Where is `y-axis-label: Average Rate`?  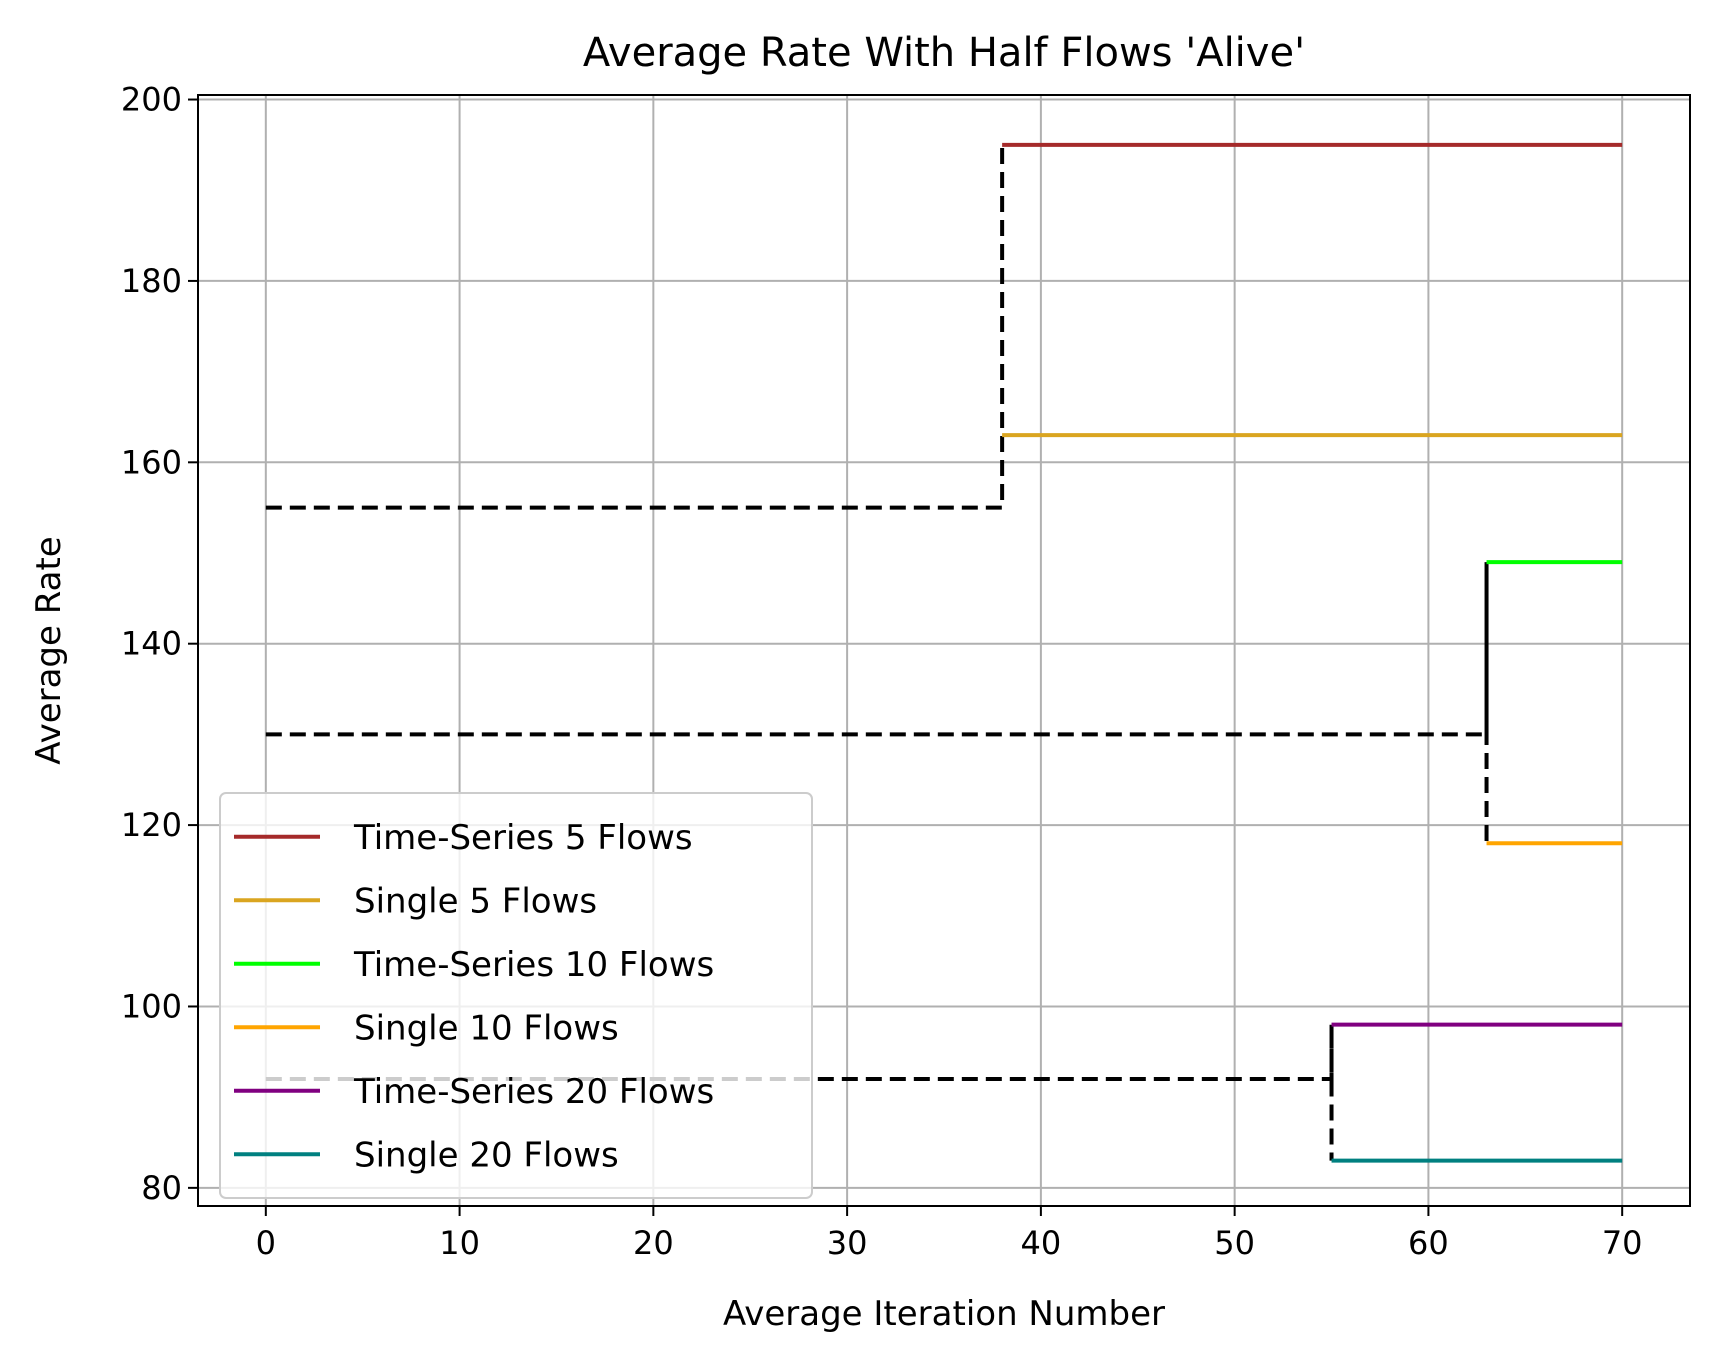
y-axis-label: Average Rate is located at coordinates (49, 650).